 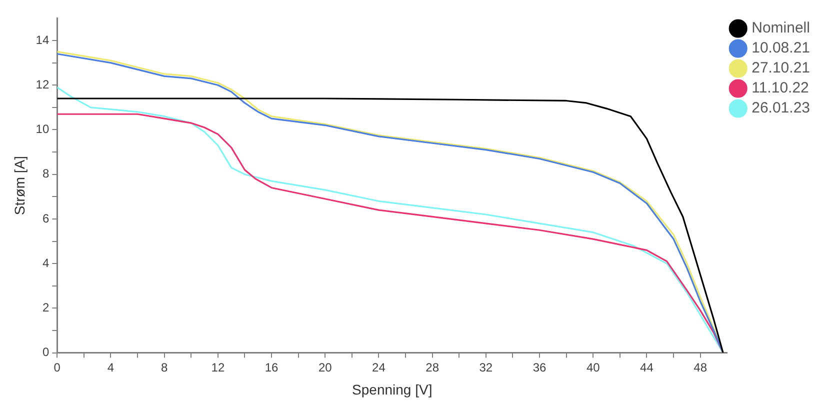 I want to click on y-tick-label: 8, so click(x=46, y=173).